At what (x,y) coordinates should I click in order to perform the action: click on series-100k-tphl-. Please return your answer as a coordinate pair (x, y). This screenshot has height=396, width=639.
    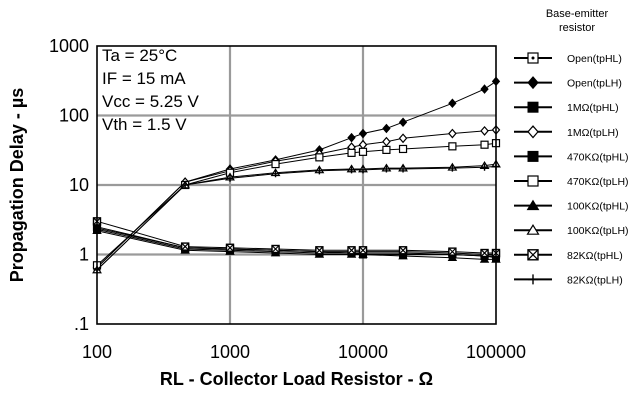
    Looking at the image, I should click on (296, 244).